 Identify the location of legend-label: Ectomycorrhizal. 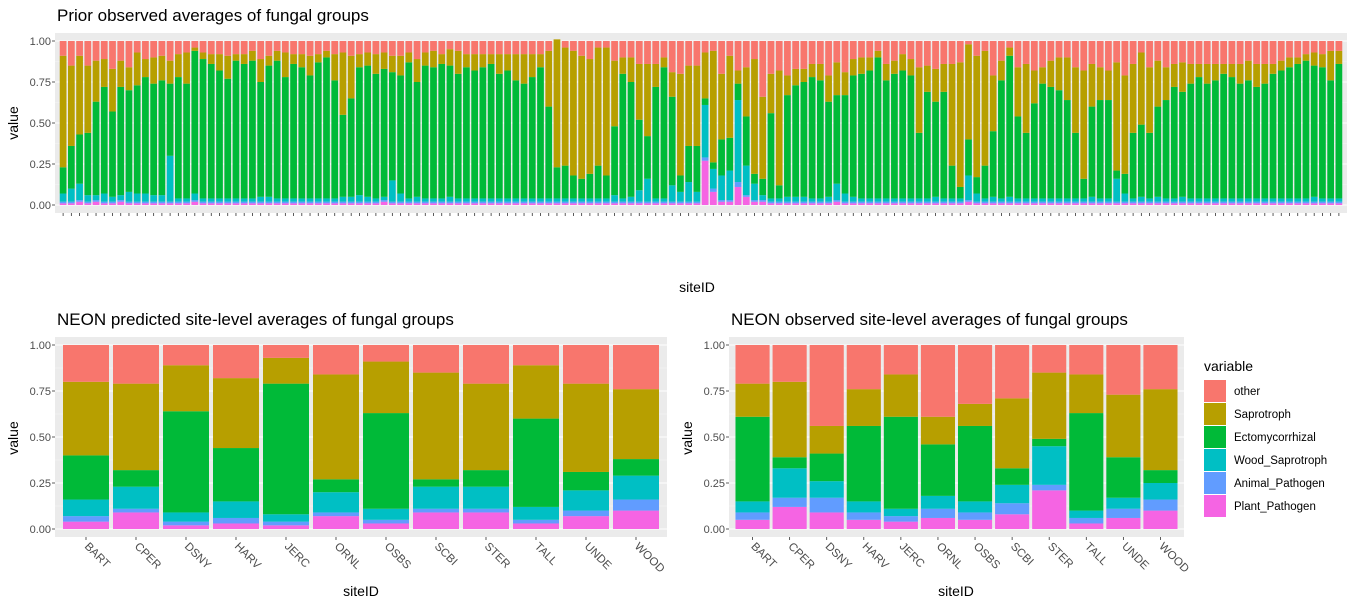
(1275, 438).